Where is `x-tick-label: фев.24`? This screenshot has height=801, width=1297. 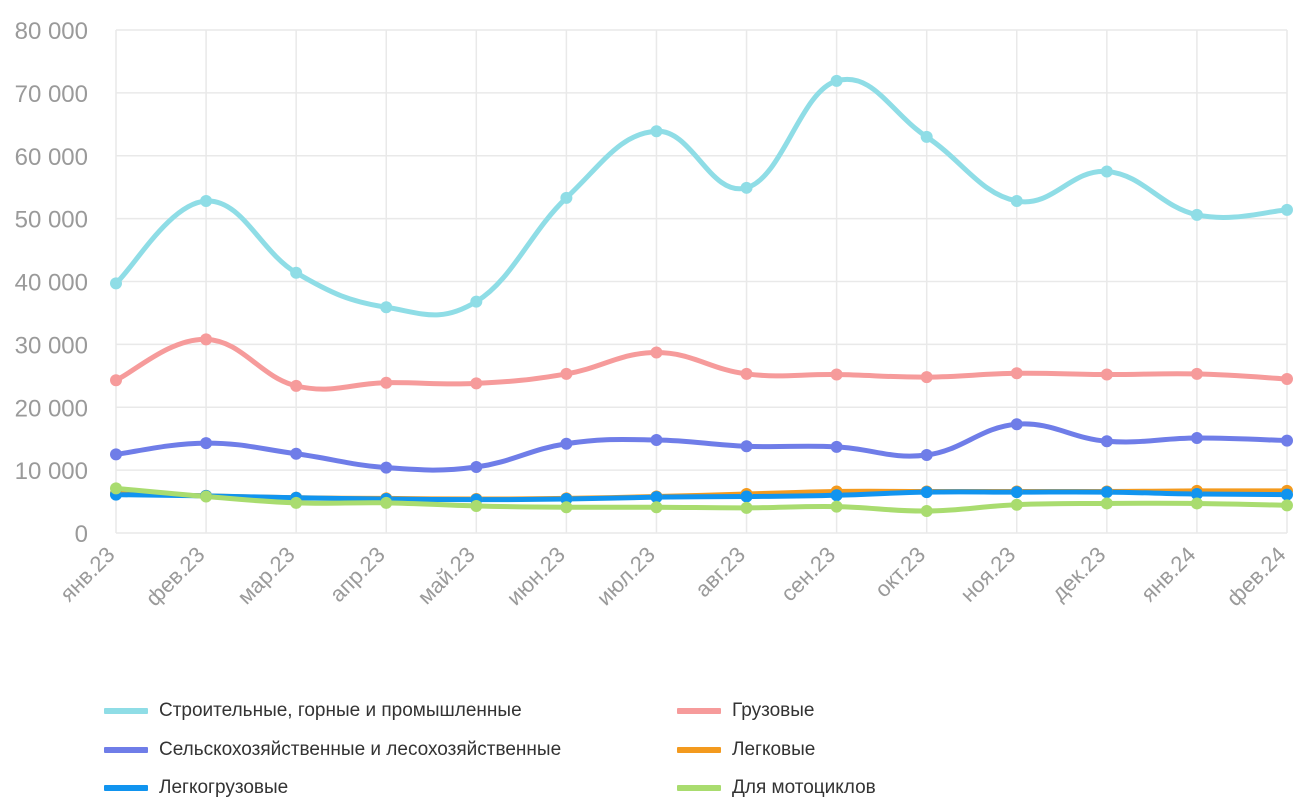 x-tick-label: фев.24 is located at coordinates (1256, 576).